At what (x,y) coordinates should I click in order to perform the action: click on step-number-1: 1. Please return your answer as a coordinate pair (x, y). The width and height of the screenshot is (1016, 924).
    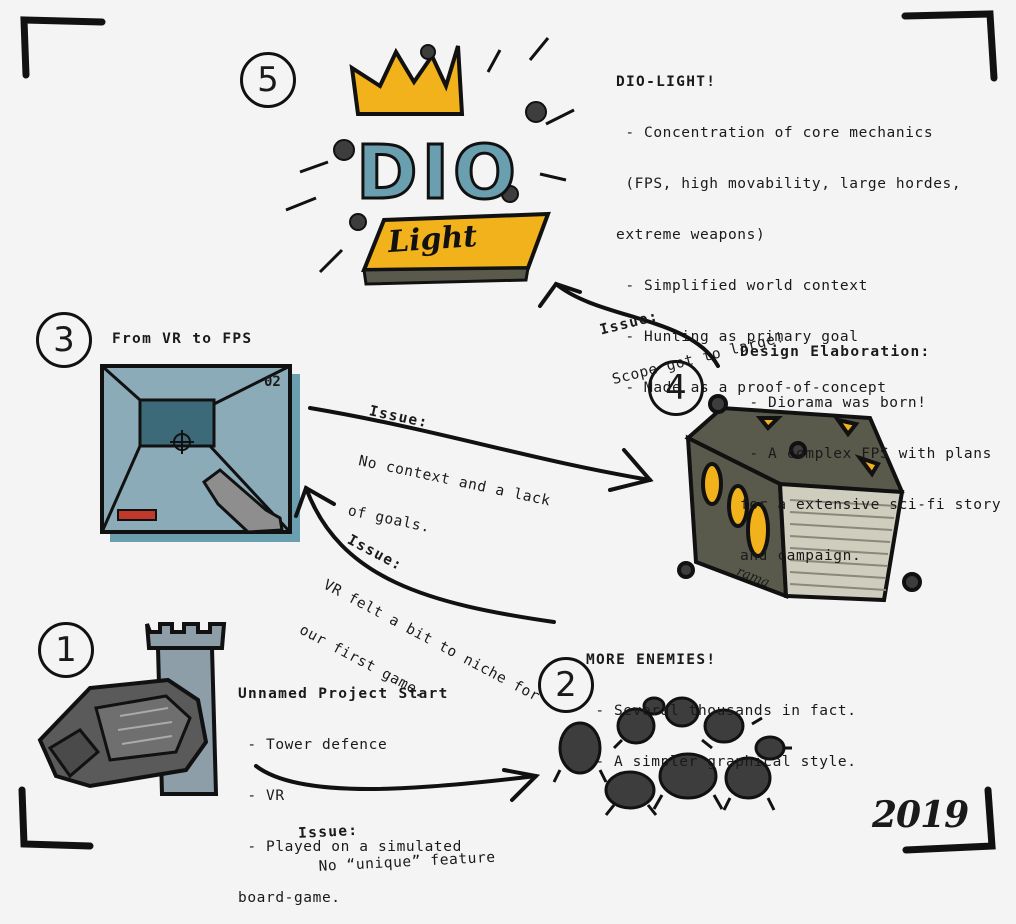
    Looking at the image, I should click on (66, 650).